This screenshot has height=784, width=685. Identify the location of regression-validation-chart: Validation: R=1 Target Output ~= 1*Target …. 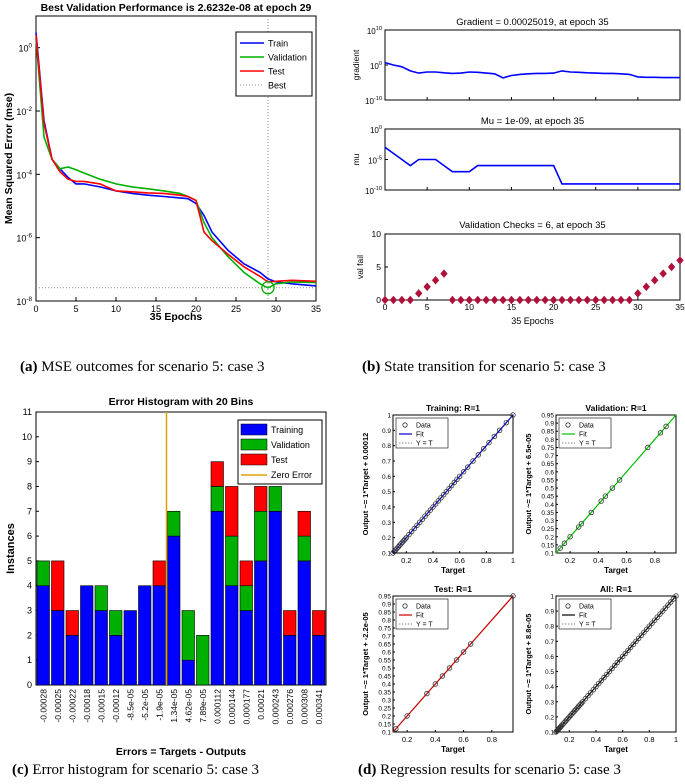
(600, 489).